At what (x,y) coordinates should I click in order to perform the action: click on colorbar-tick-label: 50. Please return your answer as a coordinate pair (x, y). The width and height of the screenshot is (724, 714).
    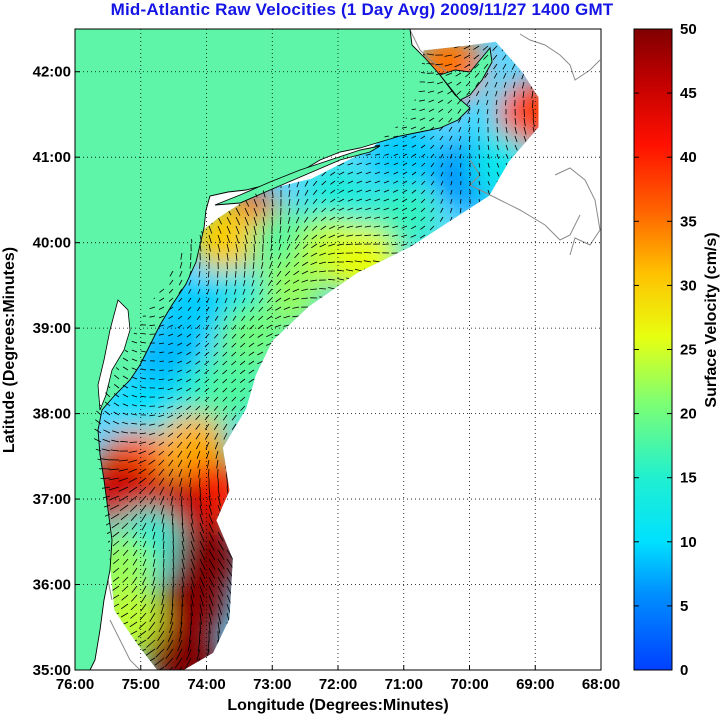
    Looking at the image, I should click on (688, 29).